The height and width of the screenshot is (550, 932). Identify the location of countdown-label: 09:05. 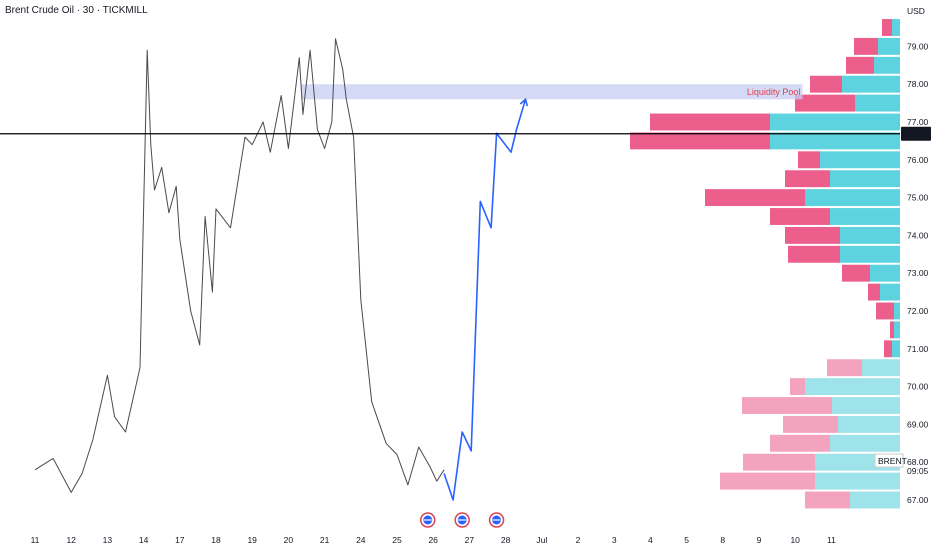
(918, 471).